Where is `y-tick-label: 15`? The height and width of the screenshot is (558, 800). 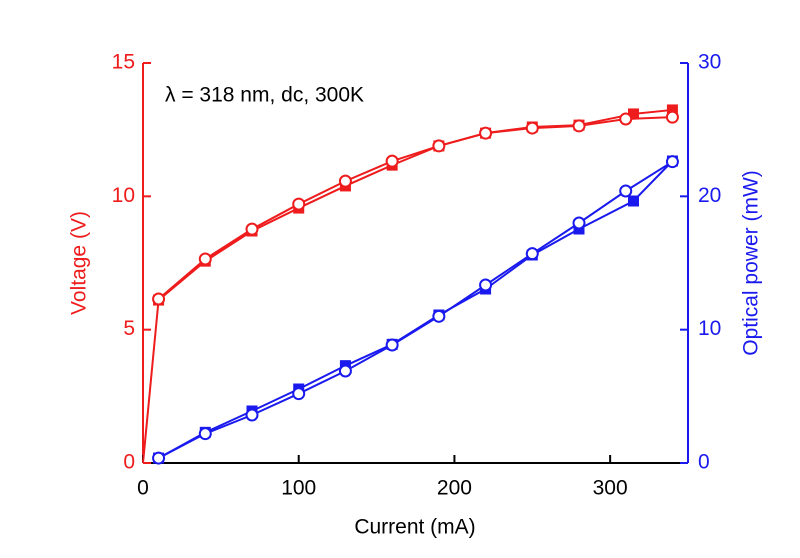
y-tick-label: 15 is located at coordinates (123, 62).